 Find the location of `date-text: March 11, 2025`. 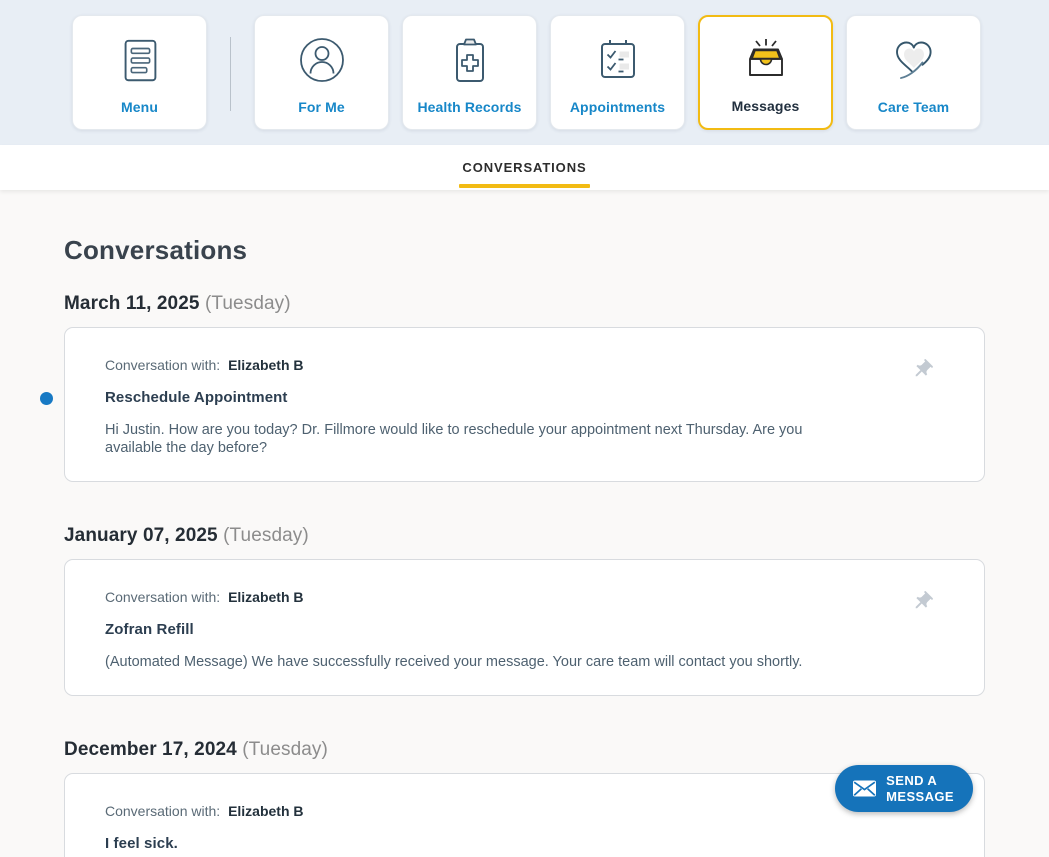

date-text: March 11, 2025 is located at coordinates (132, 303).